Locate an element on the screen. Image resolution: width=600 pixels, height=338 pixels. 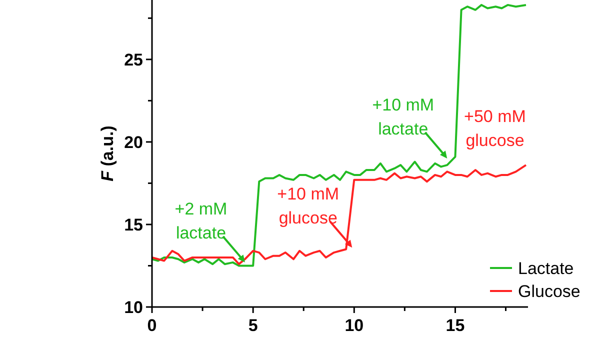
y-tick-label: 10 is located at coordinates (133, 307).